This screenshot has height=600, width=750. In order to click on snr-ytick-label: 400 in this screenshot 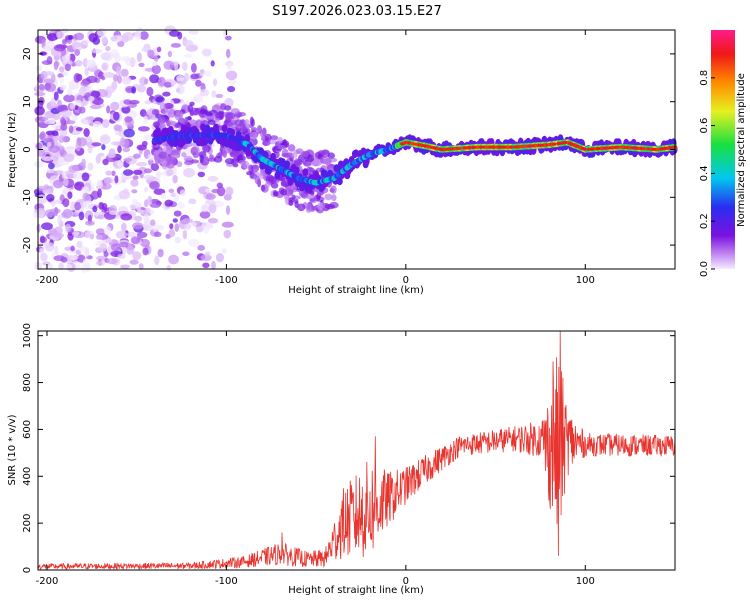, I will do `click(27, 476)`.